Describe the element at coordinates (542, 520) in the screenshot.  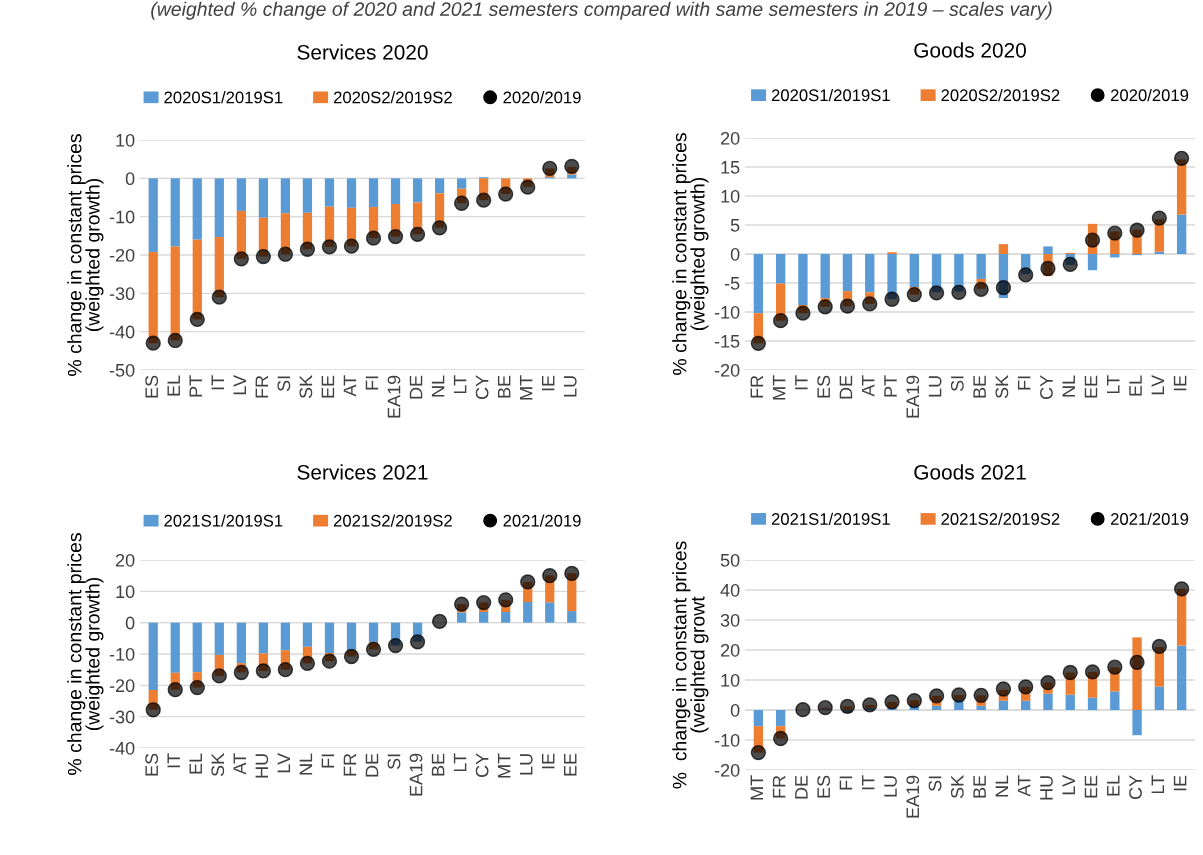
I see `legend-label: 2021/2019` at that location.